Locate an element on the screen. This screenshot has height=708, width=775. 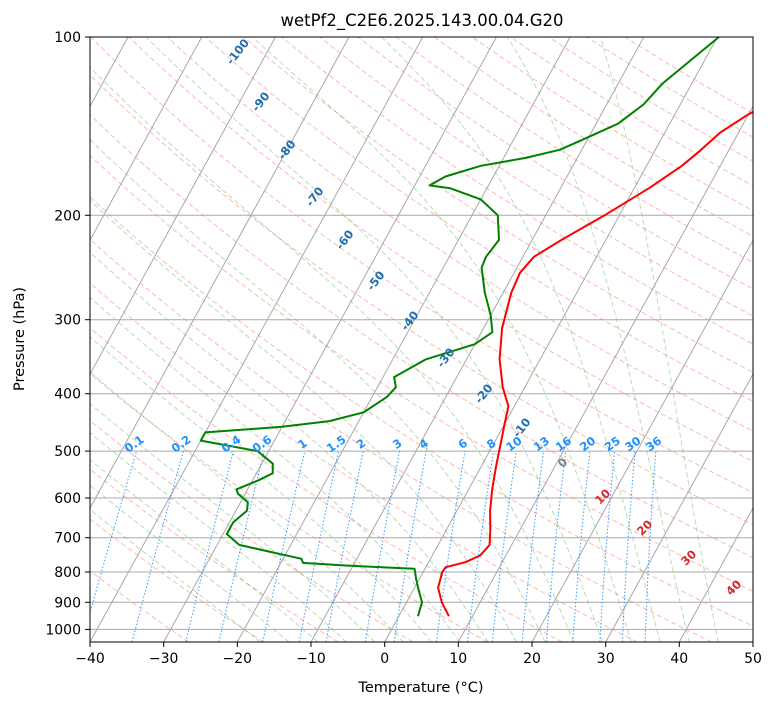
x-tick-label: −30 is located at coordinates (164, 659).